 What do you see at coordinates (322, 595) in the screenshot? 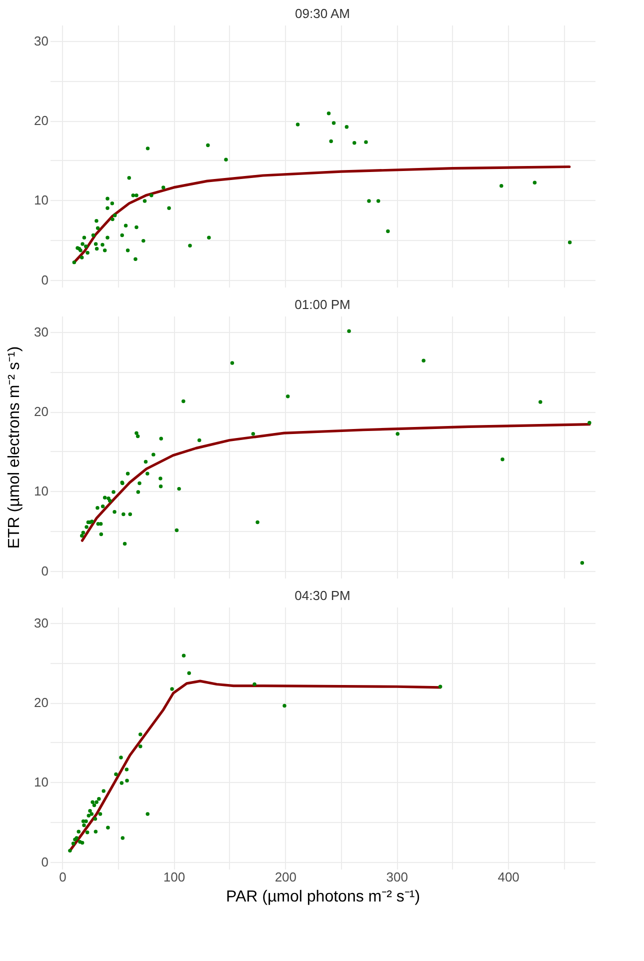
I see `chart-title: 04:30 PM` at bounding box center [322, 595].